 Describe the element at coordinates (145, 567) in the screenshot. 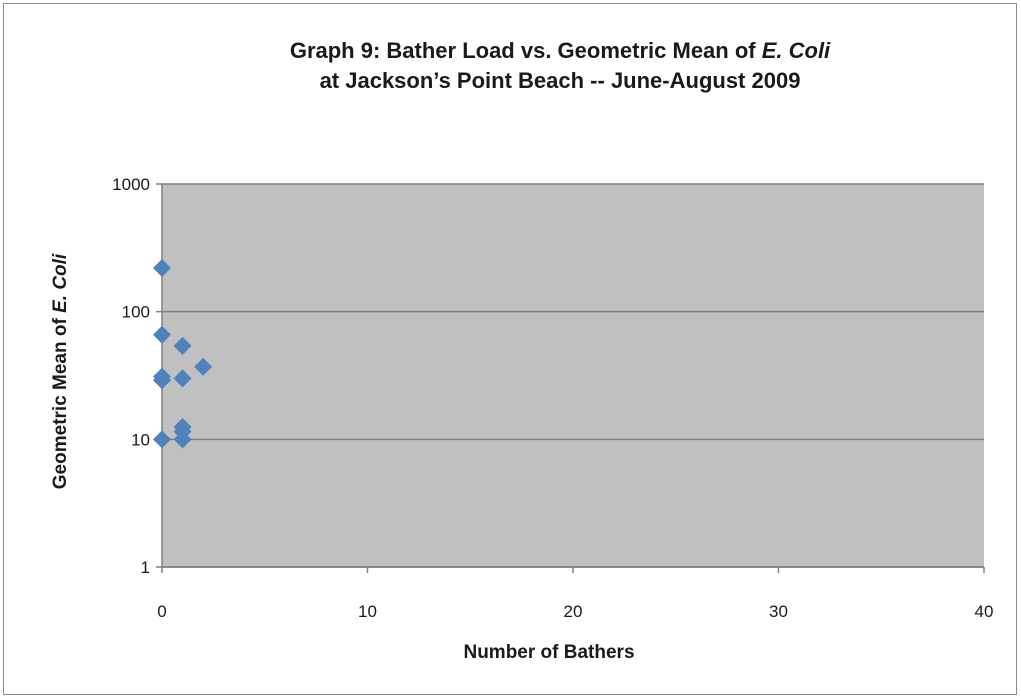

I see `y-tick-label-0: 1` at that location.